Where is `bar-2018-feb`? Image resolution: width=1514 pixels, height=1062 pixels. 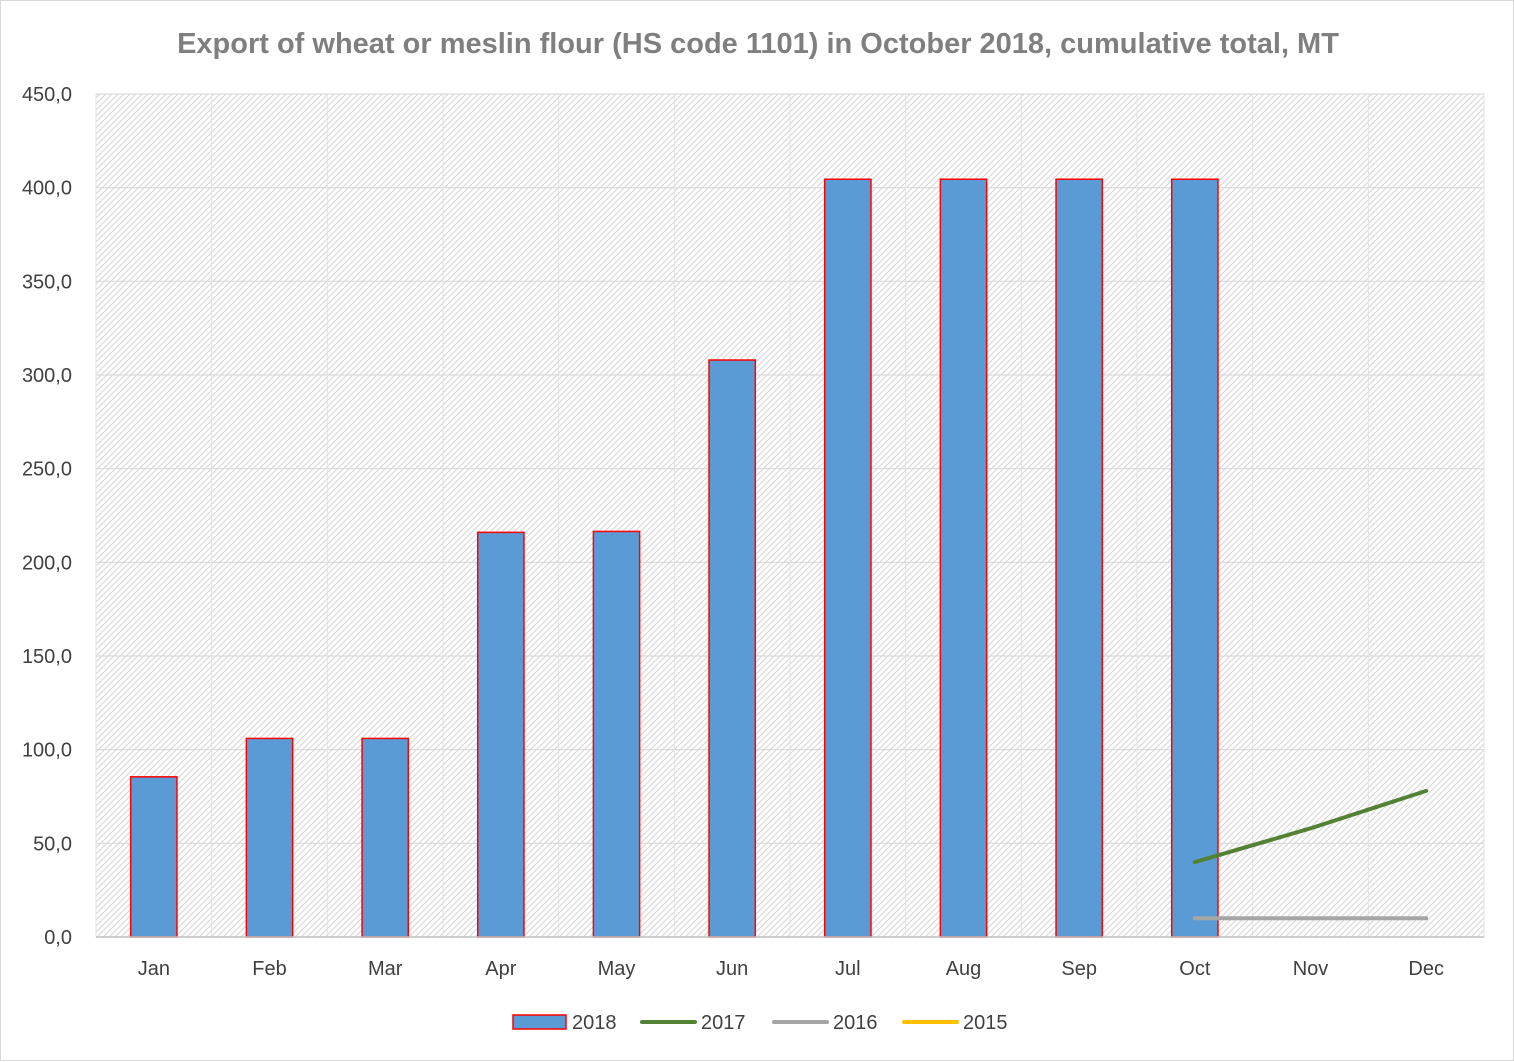
bar-2018-feb is located at coordinates (269, 837).